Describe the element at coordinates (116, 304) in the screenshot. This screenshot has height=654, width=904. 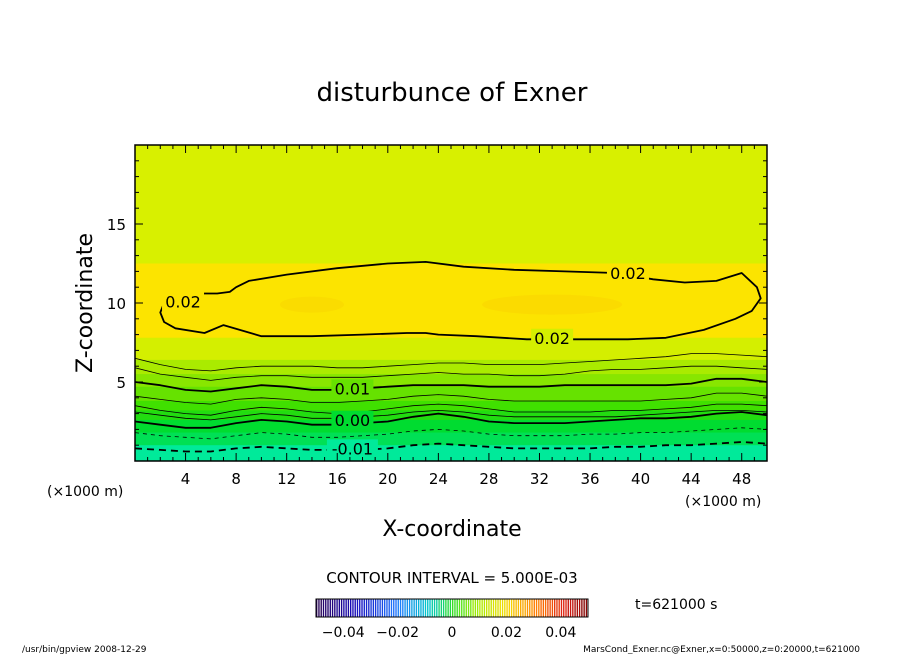
I see `y-tick-label: 10` at that location.